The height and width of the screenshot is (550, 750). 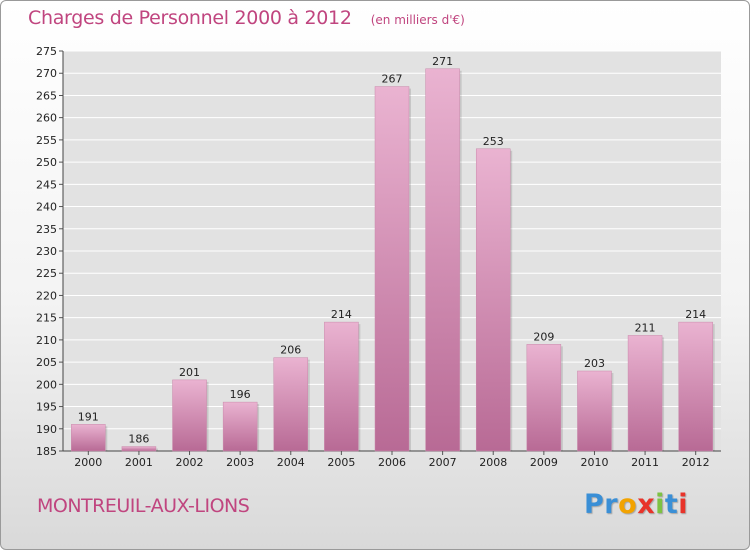 What do you see at coordinates (46, 251) in the screenshot?
I see `y-tick-label: 230` at bounding box center [46, 251].